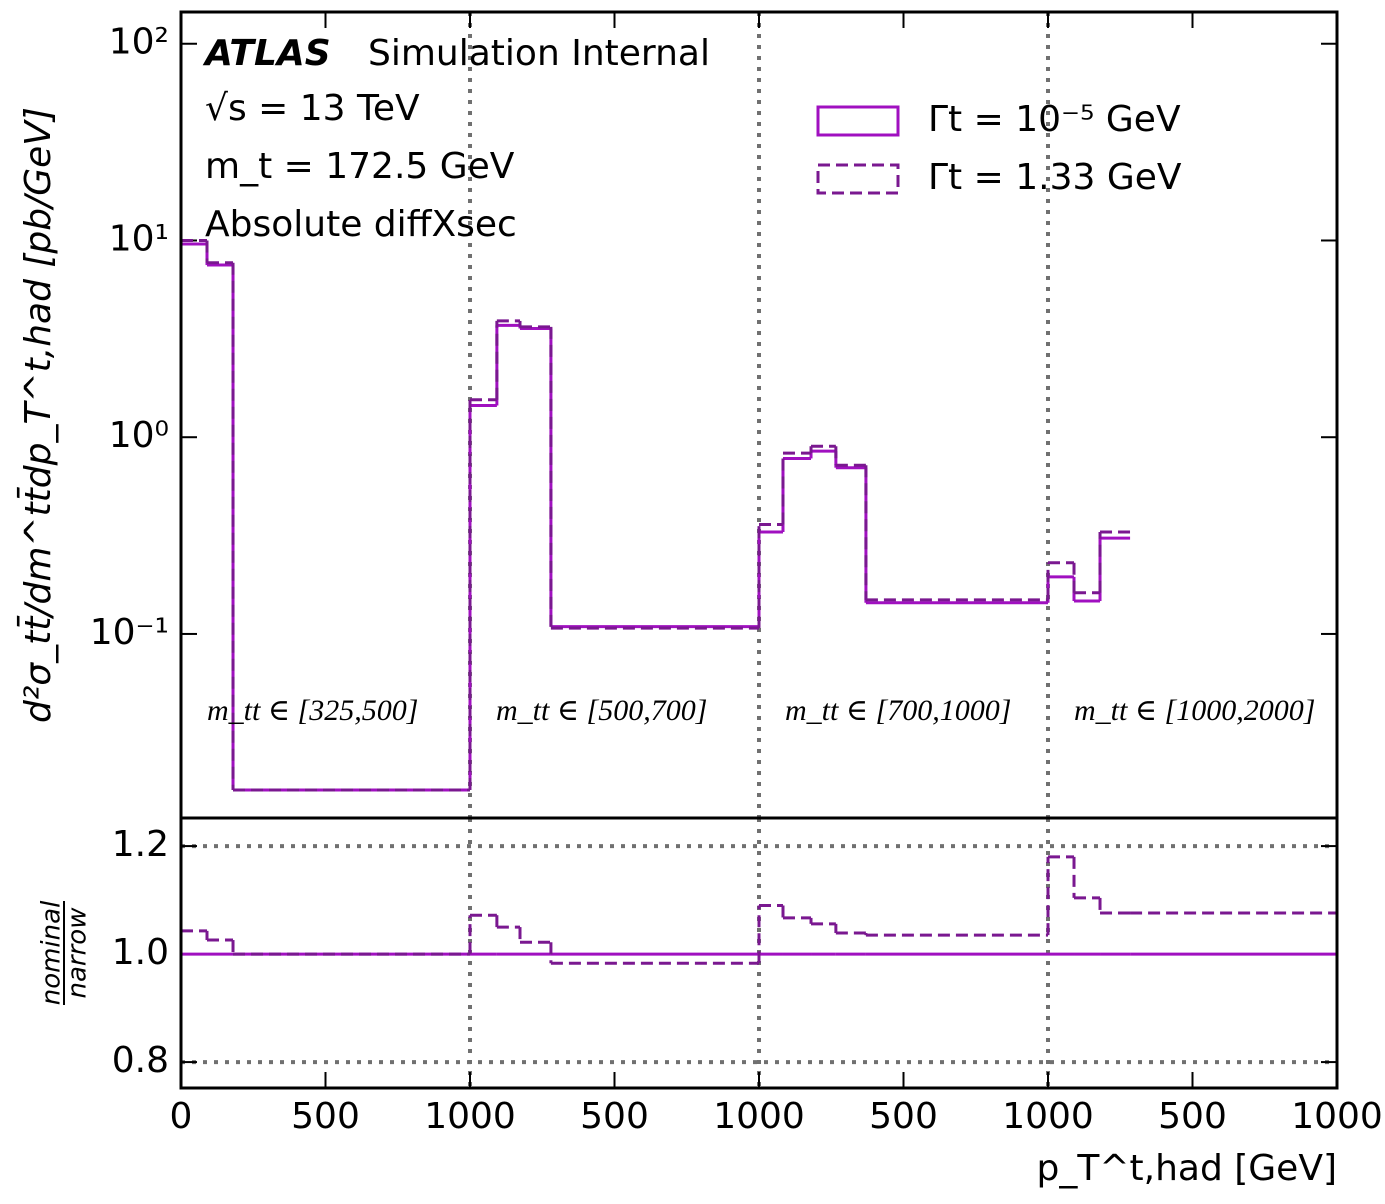 The width and height of the screenshot is (1385, 1204). Describe the element at coordinates (139, 435) in the screenshot. I see `y-tick-label: 10⁰` at that location.